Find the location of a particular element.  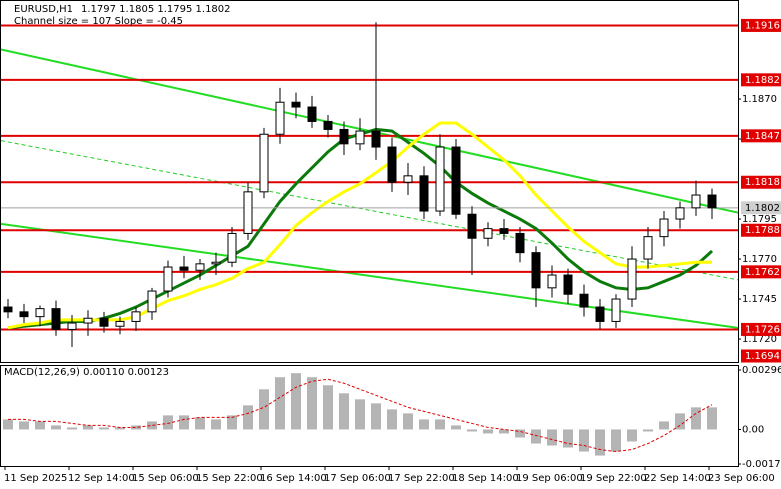

chart-header: EURUSD,H1 1.1797 1.1805 1.1795 1.1802 is located at coordinates (122, 9).